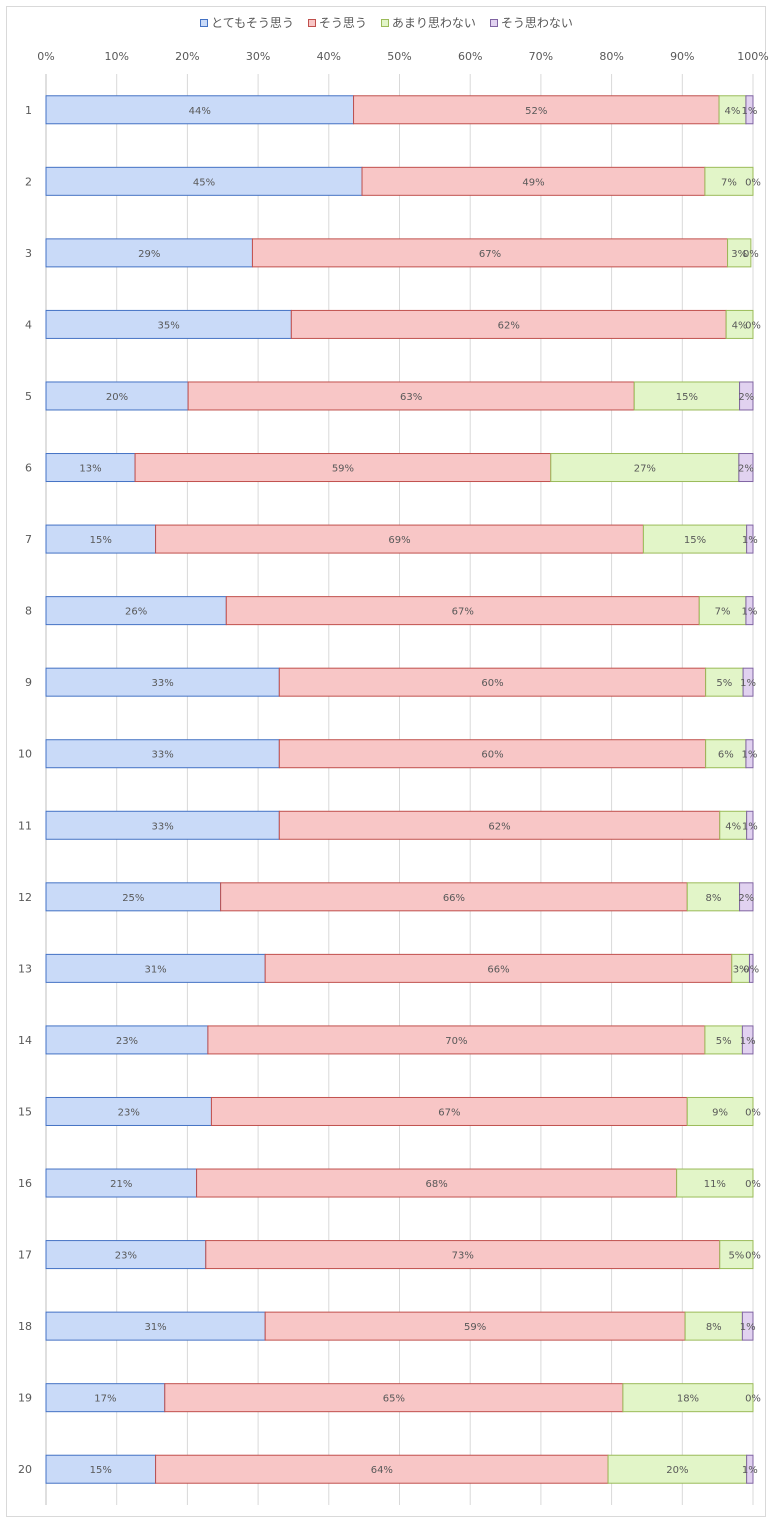  Describe the element at coordinates (28, 611) in the screenshot. I see `category-label: 8` at that location.